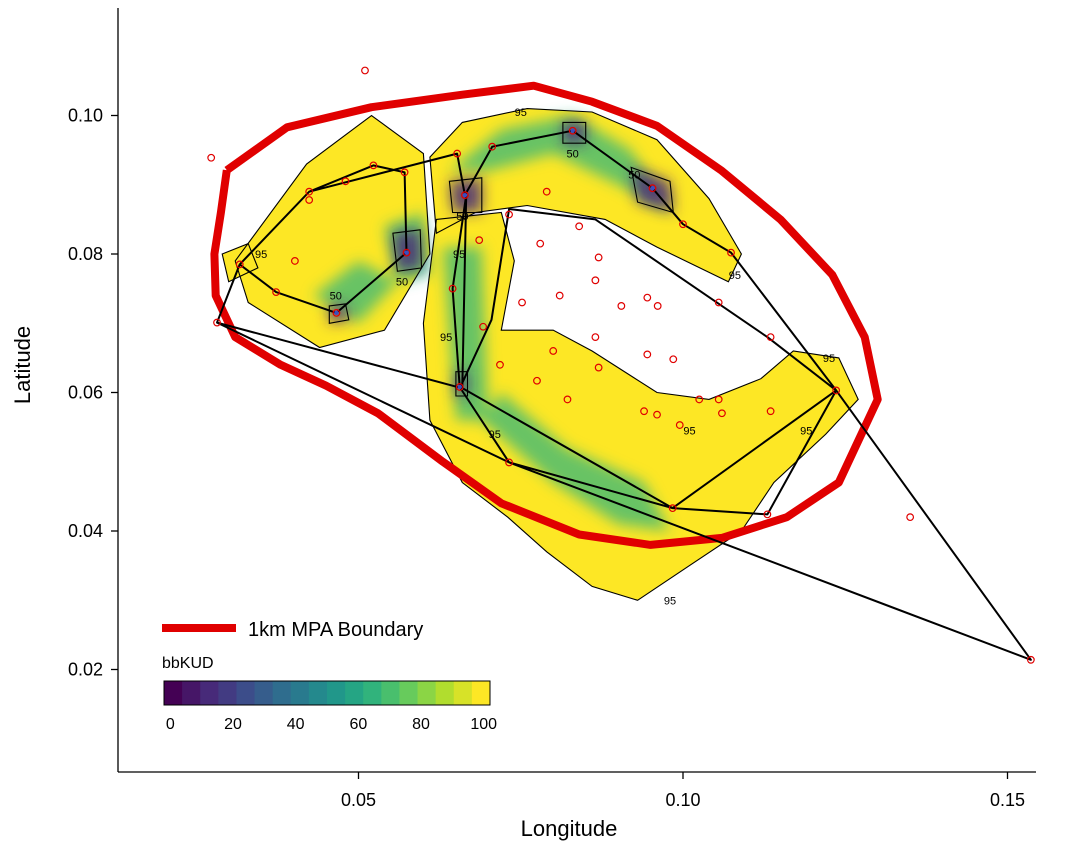 The width and height of the screenshot is (1065, 846). I want to click on y-tick-label: 0.10, so click(85, 116).